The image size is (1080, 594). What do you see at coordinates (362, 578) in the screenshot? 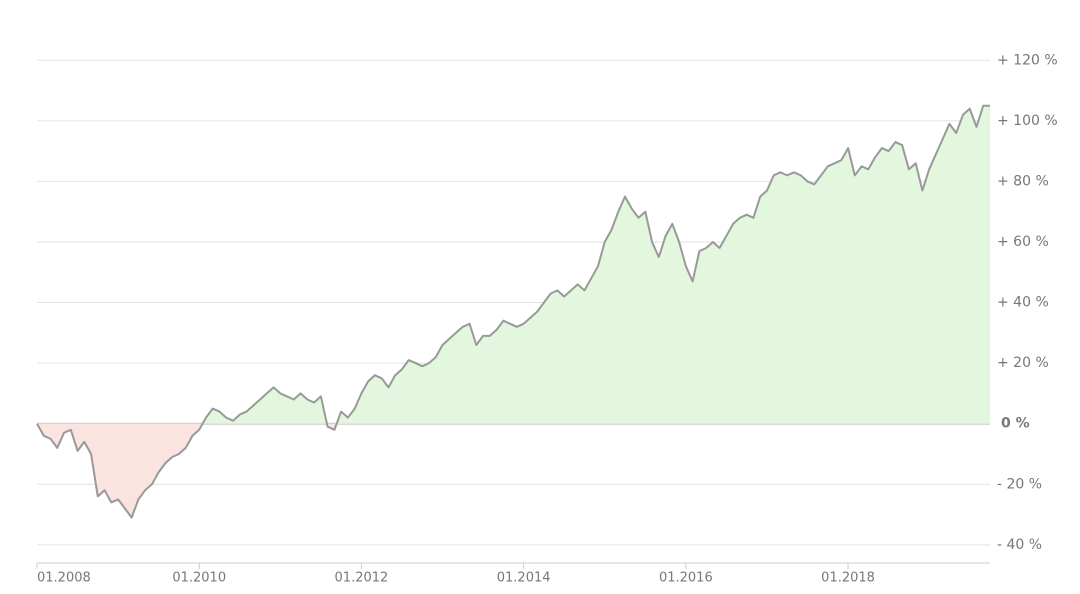
I see `x-tick-label: 01.2012` at bounding box center [362, 578].